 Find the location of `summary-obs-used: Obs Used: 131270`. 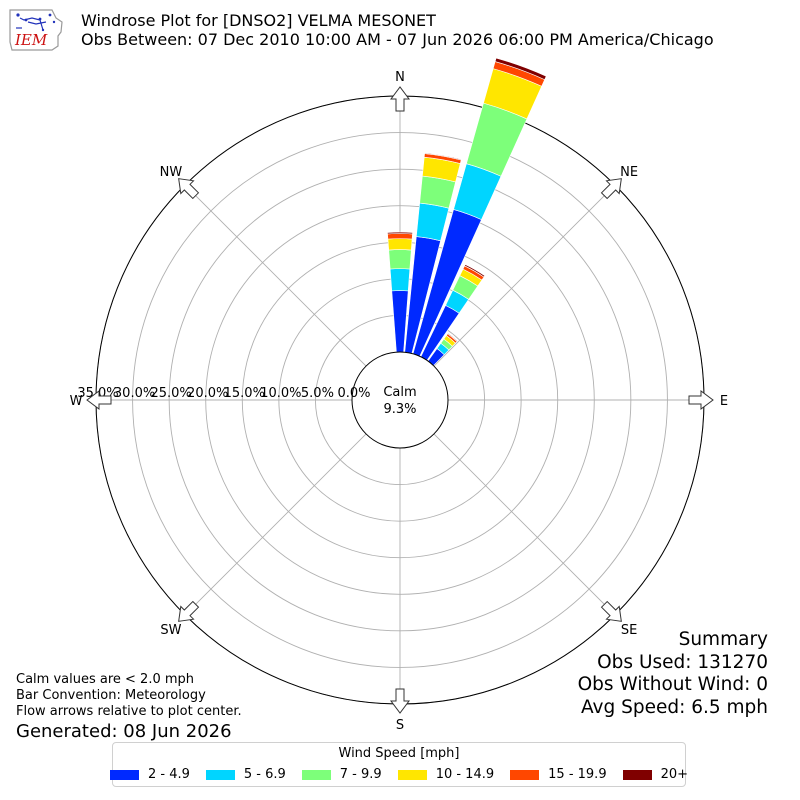

summary-obs-used: Obs Used: 131270 is located at coordinates (682, 662).